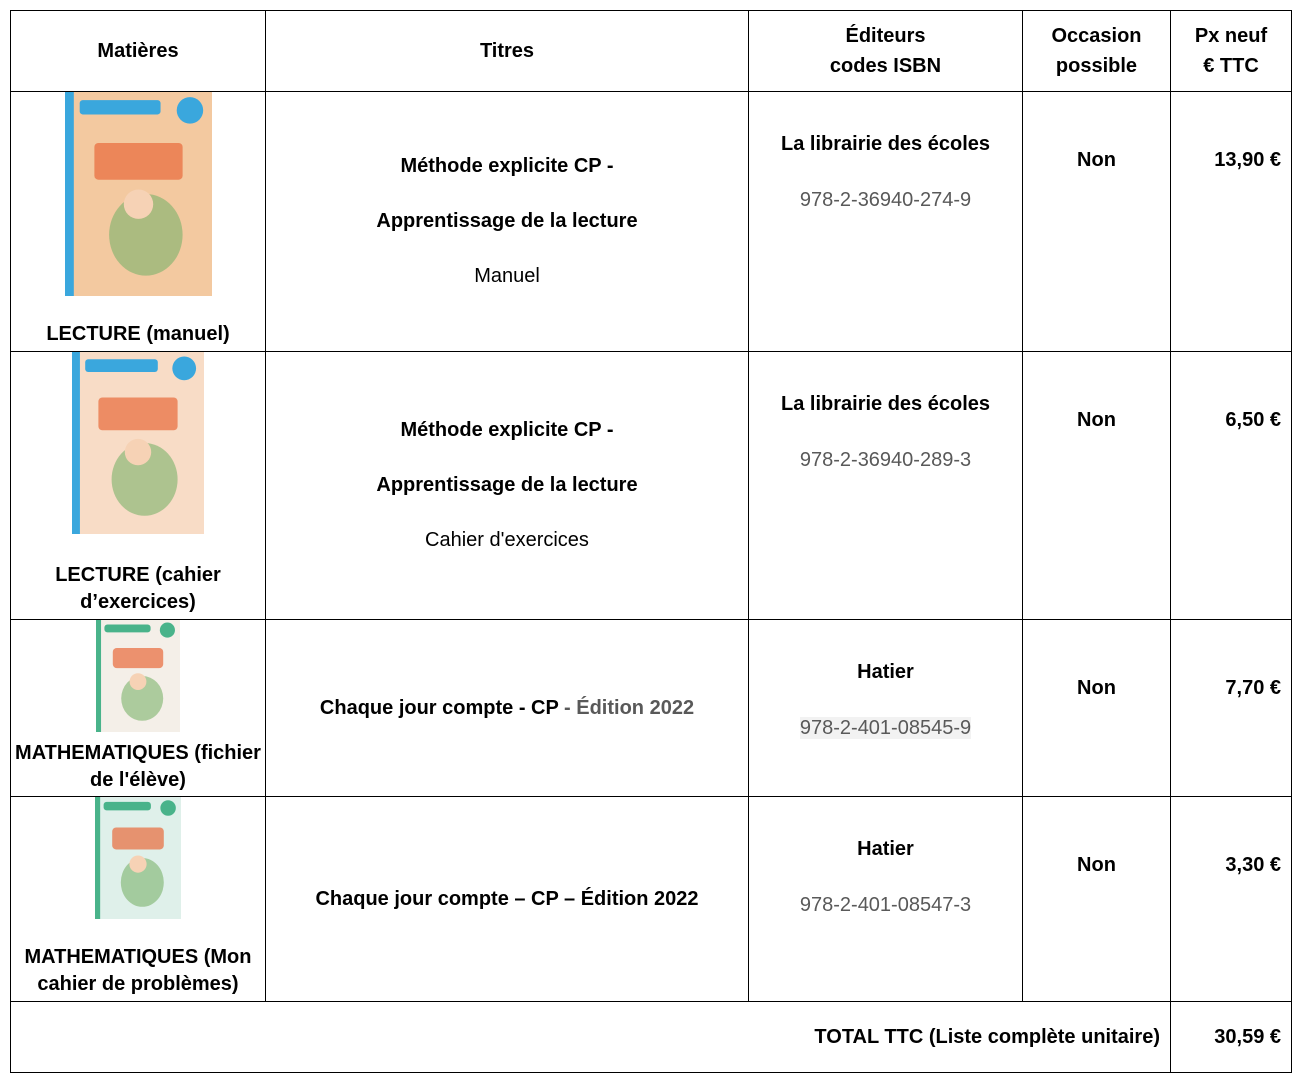 This screenshot has height=1075, width=1293. I want to click on header-cell: Titres, so click(507, 51).